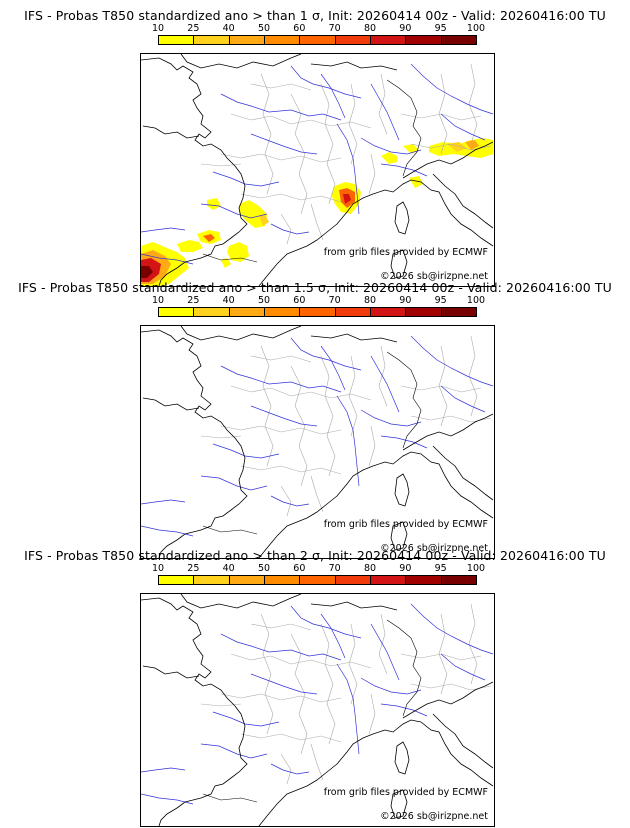 This screenshot has height=828, width=630. Describe the element at coordinates (434, 816) in the screenshot. I see `copyright-credit: ©2026 sb@irizpne.net` at that location.